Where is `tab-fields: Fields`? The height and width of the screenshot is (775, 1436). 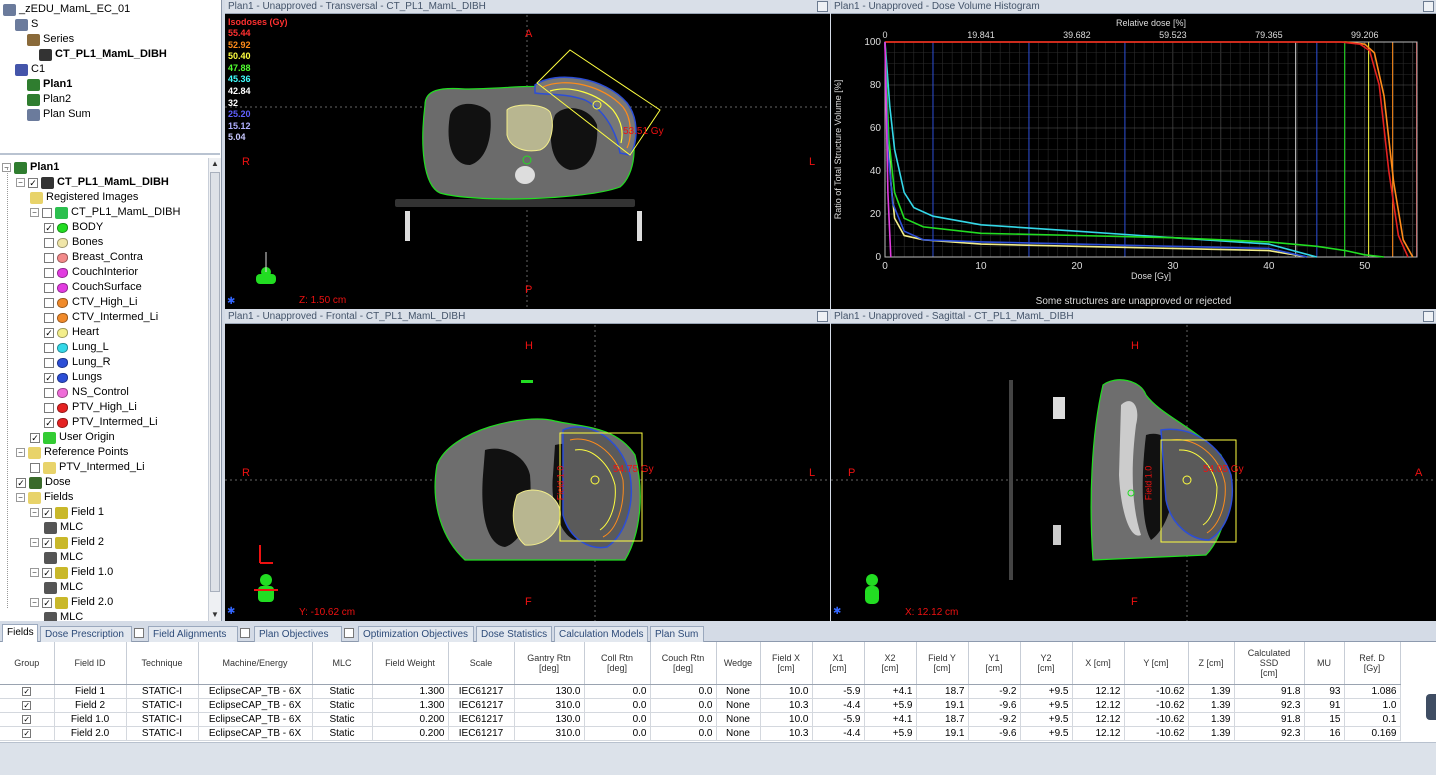
tab-fields: Fields is located at coordinates (20, 633).